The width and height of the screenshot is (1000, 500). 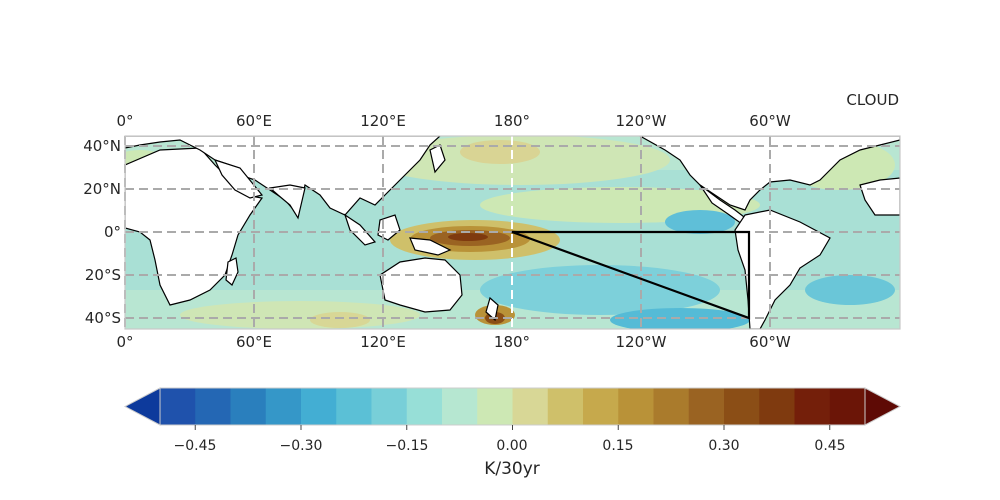 I want to click on lon-label-bottom-120w: 120°W, so click(x=641, y=342).